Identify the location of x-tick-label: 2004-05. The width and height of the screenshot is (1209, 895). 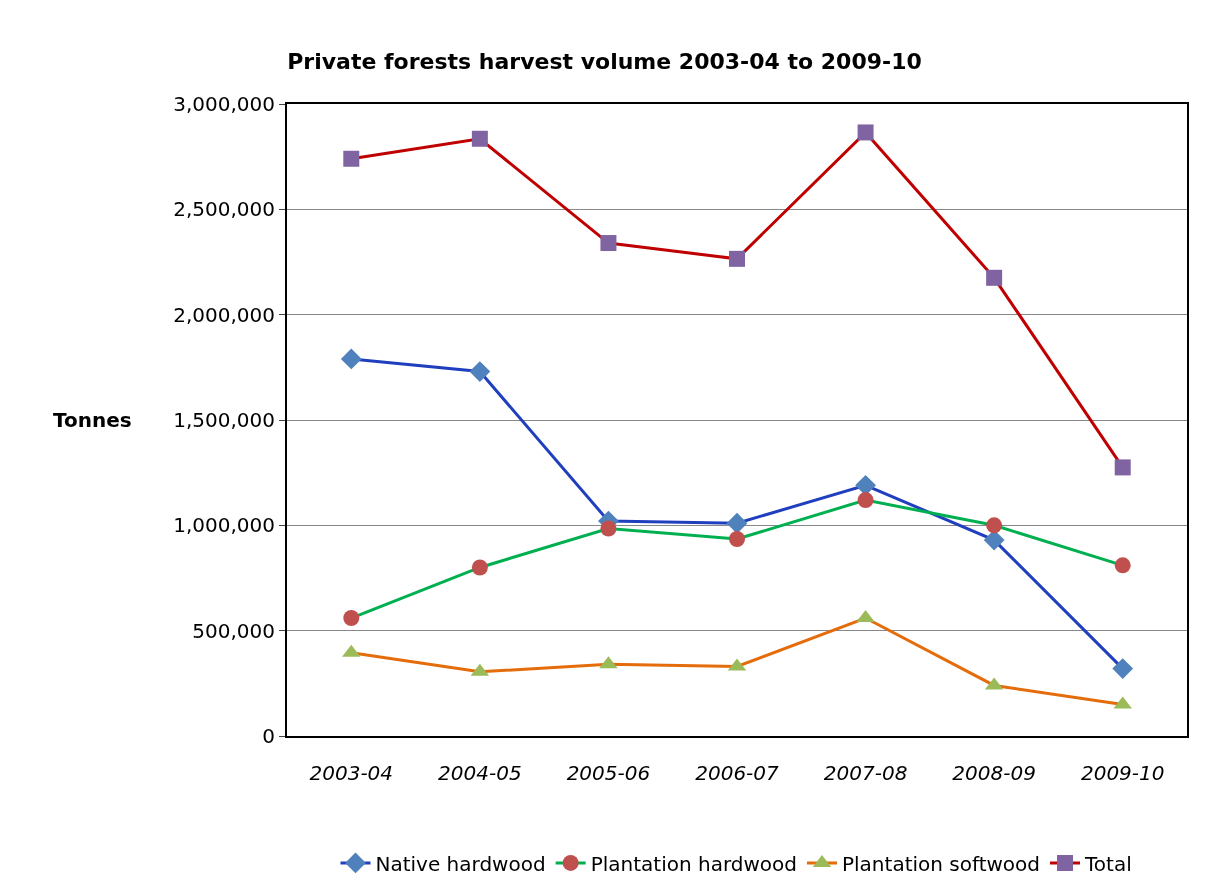
(480, 773).